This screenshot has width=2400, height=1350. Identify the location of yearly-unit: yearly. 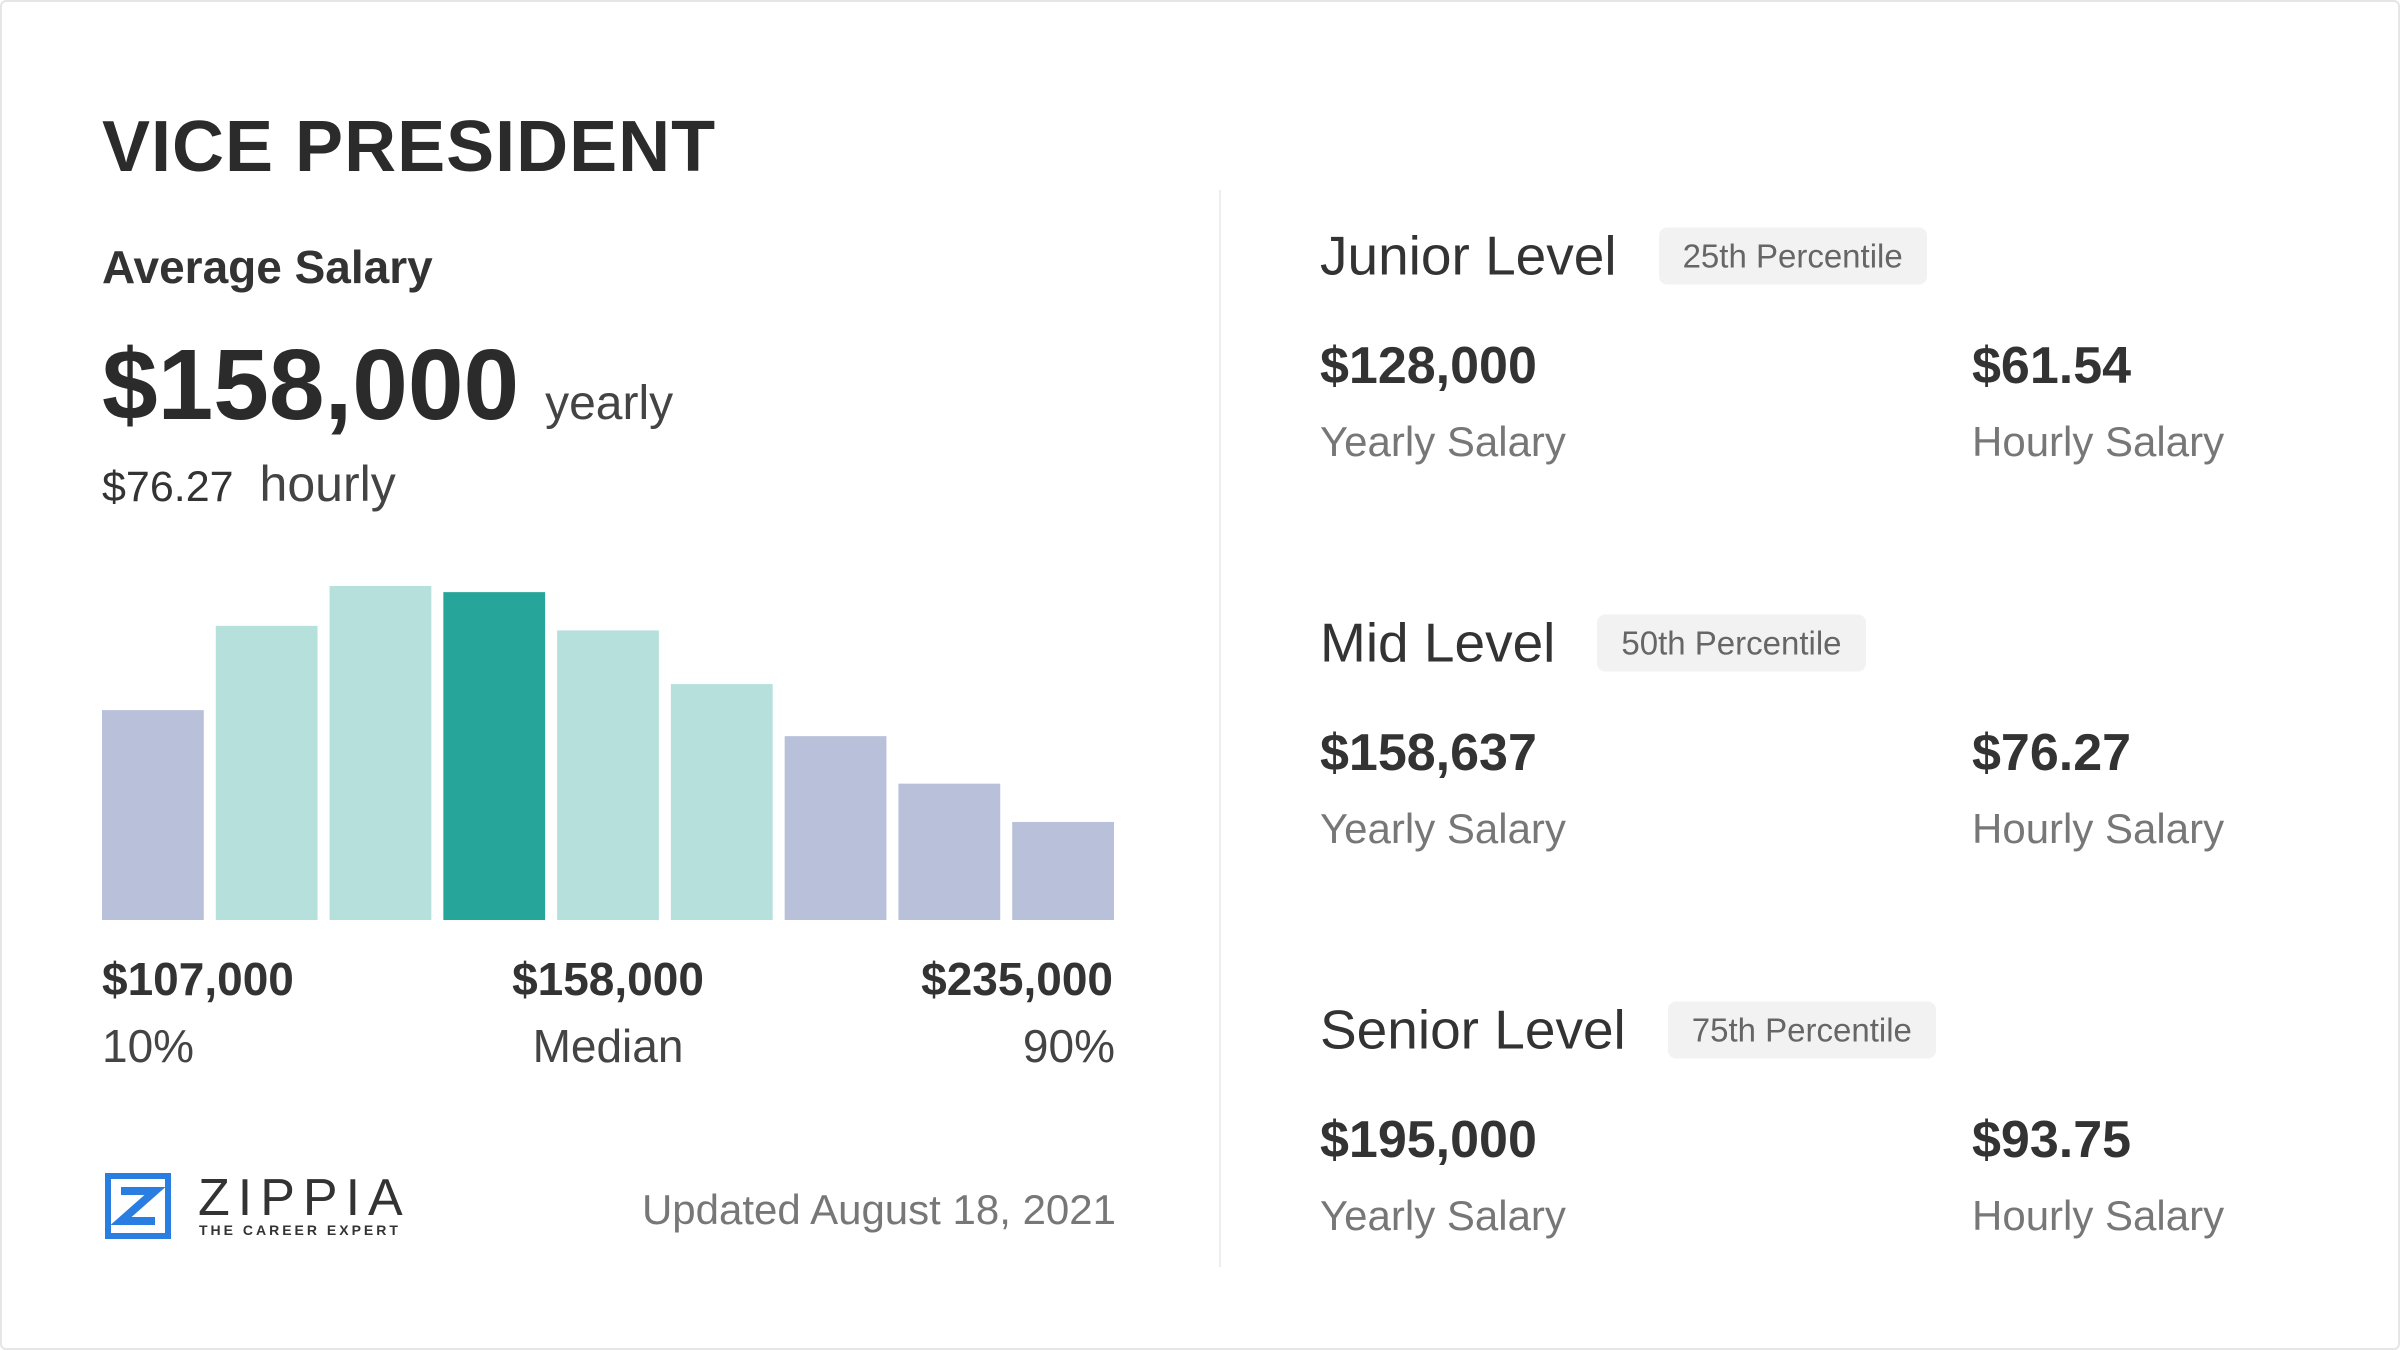
(609, 403).